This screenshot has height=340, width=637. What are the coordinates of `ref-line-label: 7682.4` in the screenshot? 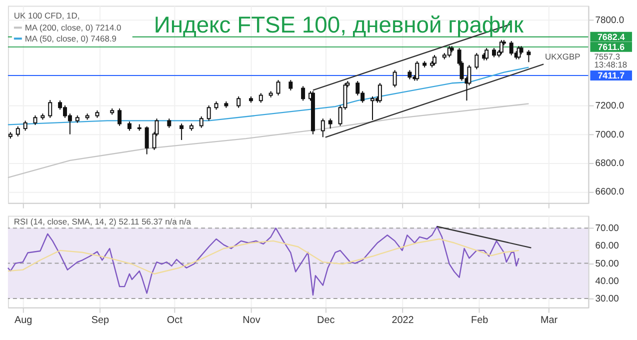 It's located at (611, 37).